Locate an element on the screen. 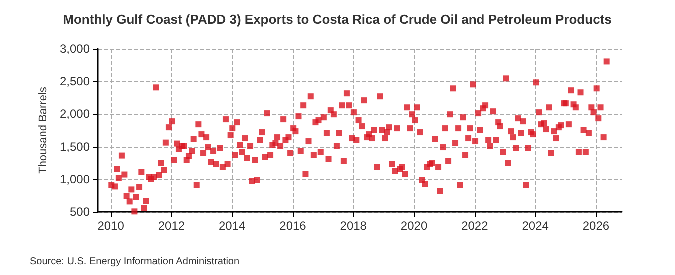 The image size is (675, 275). y-tick-label: 2,500 is located at coordinates (75, 81).